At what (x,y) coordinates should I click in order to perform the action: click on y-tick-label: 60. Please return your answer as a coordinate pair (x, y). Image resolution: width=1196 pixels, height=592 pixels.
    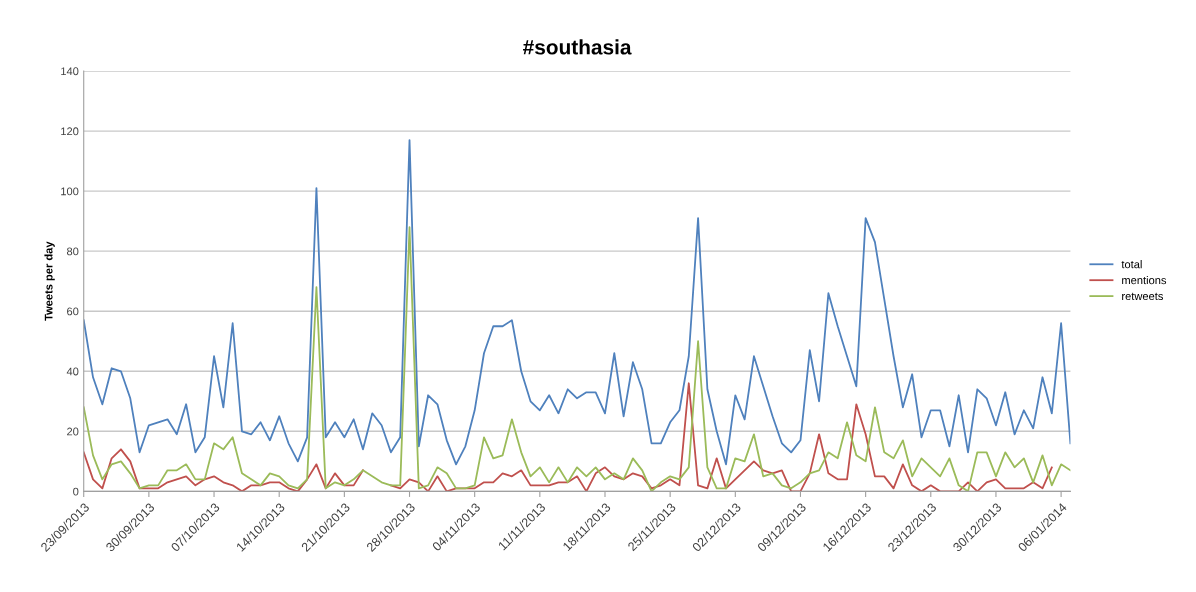
    Looking at the image, I should click on (73, 311).